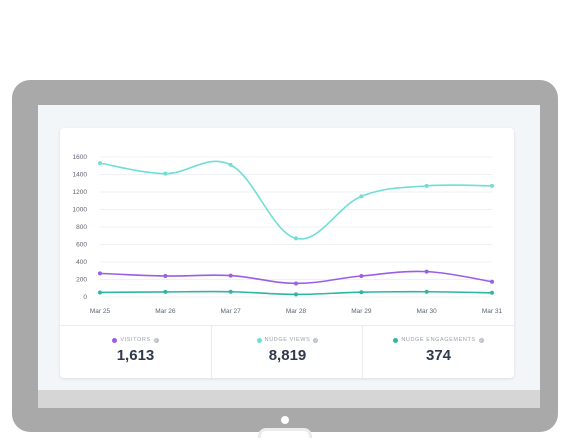 The image size is (570, 438). What do you see at coordinates (135, 355) in the screenshot?
I see `stat-value: 1,613` at bounding box center [135, 355].